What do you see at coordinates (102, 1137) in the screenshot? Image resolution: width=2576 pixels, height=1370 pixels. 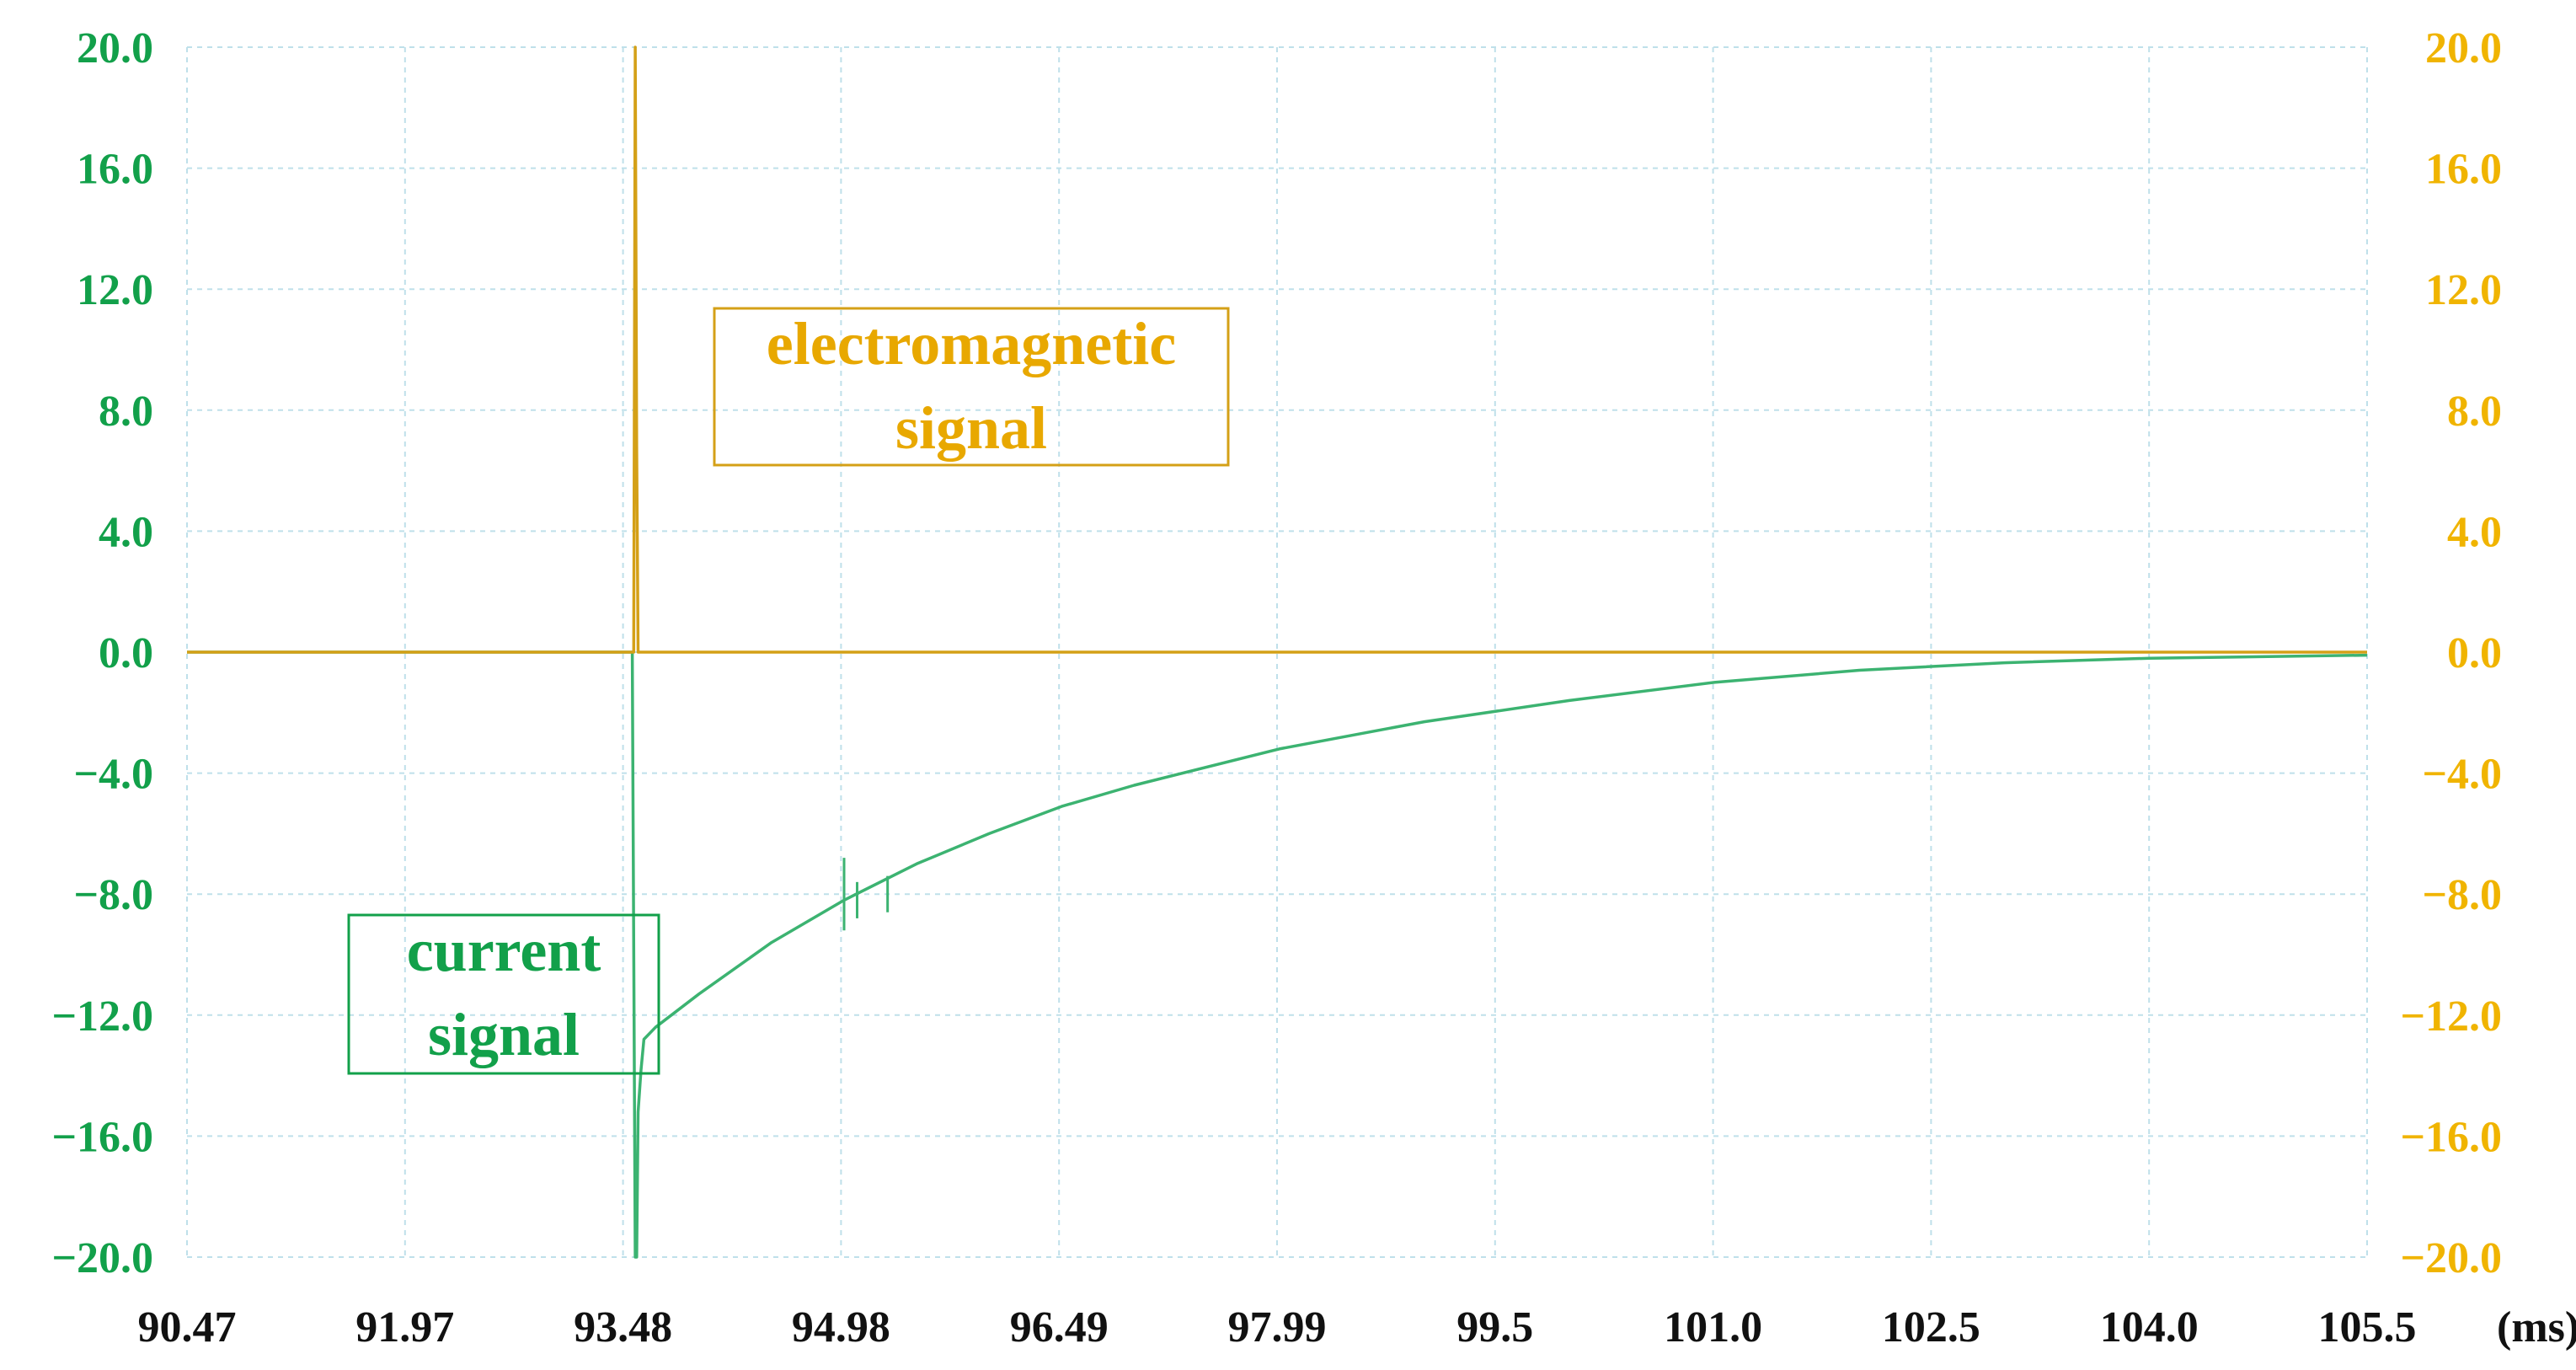 I see `left-y-tick-label: −16.0` at bounding box center [102, 1137].